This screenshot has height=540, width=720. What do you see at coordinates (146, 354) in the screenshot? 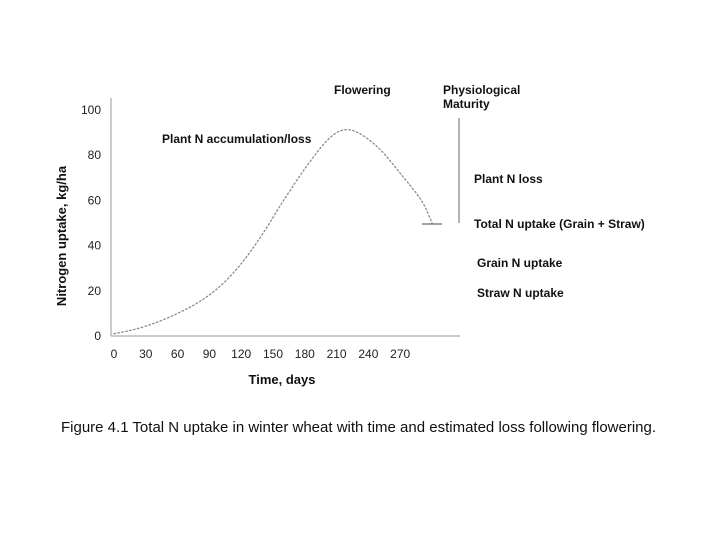
I see `x-tick-label: 30` at bounding box center [146, 354].